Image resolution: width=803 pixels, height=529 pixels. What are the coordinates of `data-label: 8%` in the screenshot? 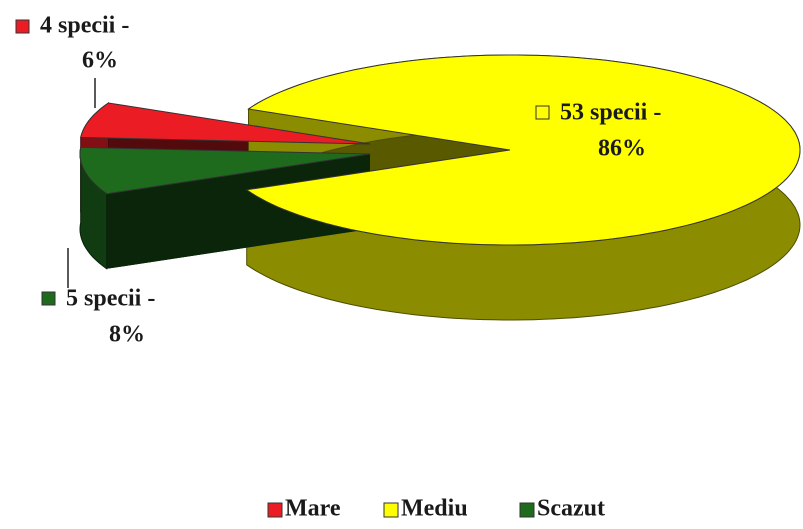 It's located at (127, 335).